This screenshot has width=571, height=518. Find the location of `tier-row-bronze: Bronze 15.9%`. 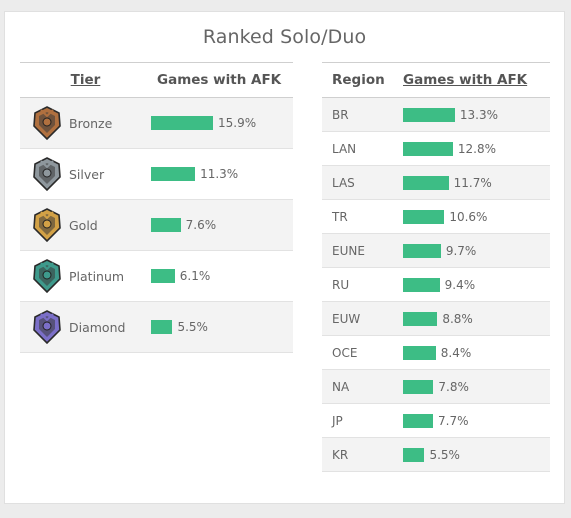

tier-row-bronze: Bronze 15.9% is located at coordinates (156, 123).